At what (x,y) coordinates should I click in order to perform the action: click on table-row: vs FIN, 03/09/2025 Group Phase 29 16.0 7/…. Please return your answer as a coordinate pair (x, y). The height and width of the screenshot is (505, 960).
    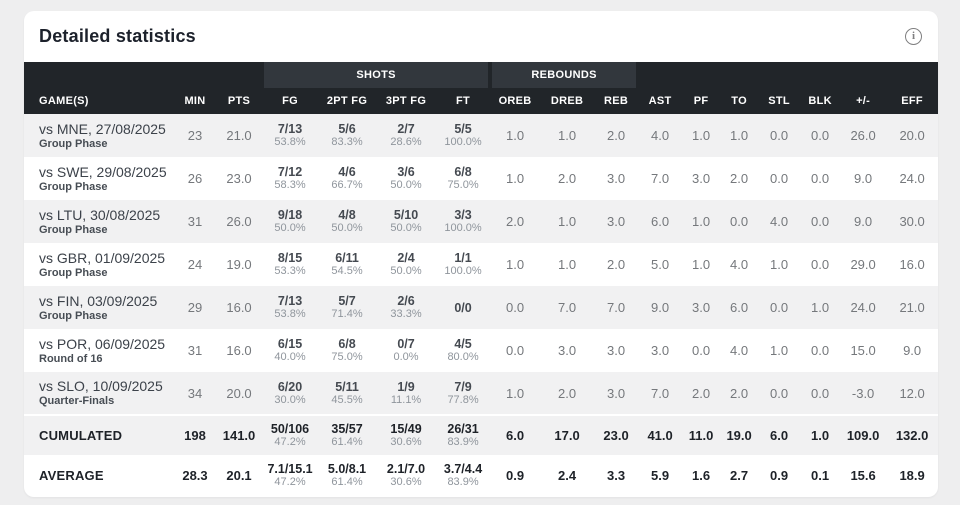
    Looking at the image, I should click on (481, 307).